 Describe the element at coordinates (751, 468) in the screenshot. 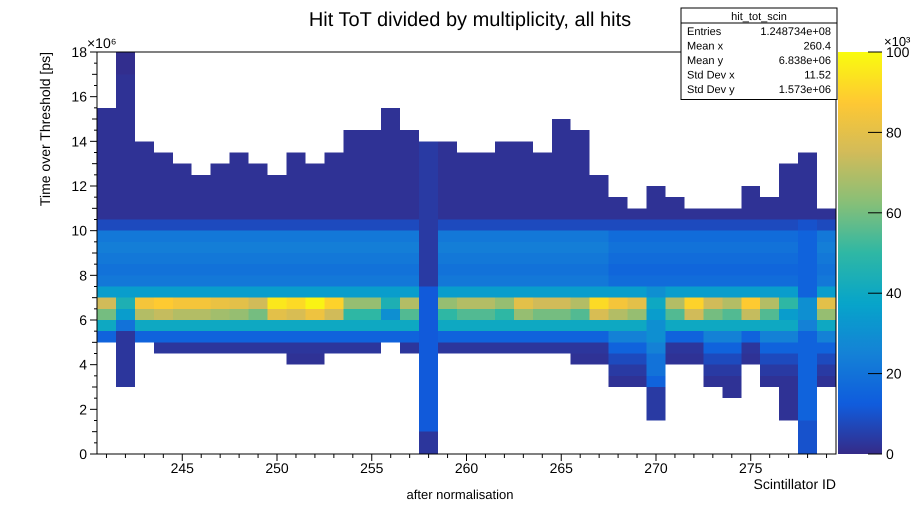

I see `x-tick-label: 275` at that location.